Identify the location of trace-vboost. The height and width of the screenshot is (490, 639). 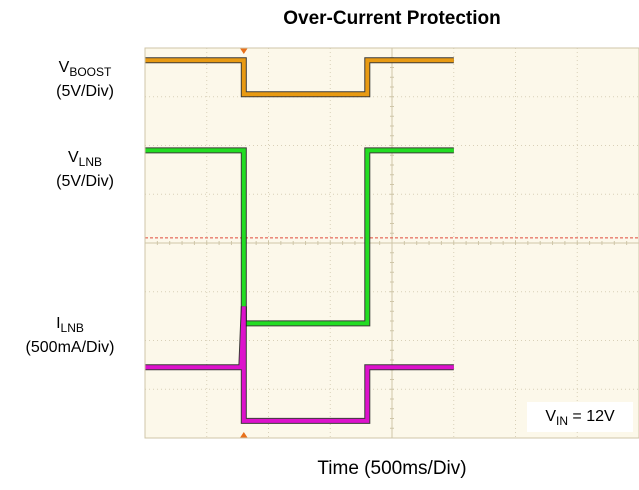
(299, 77).